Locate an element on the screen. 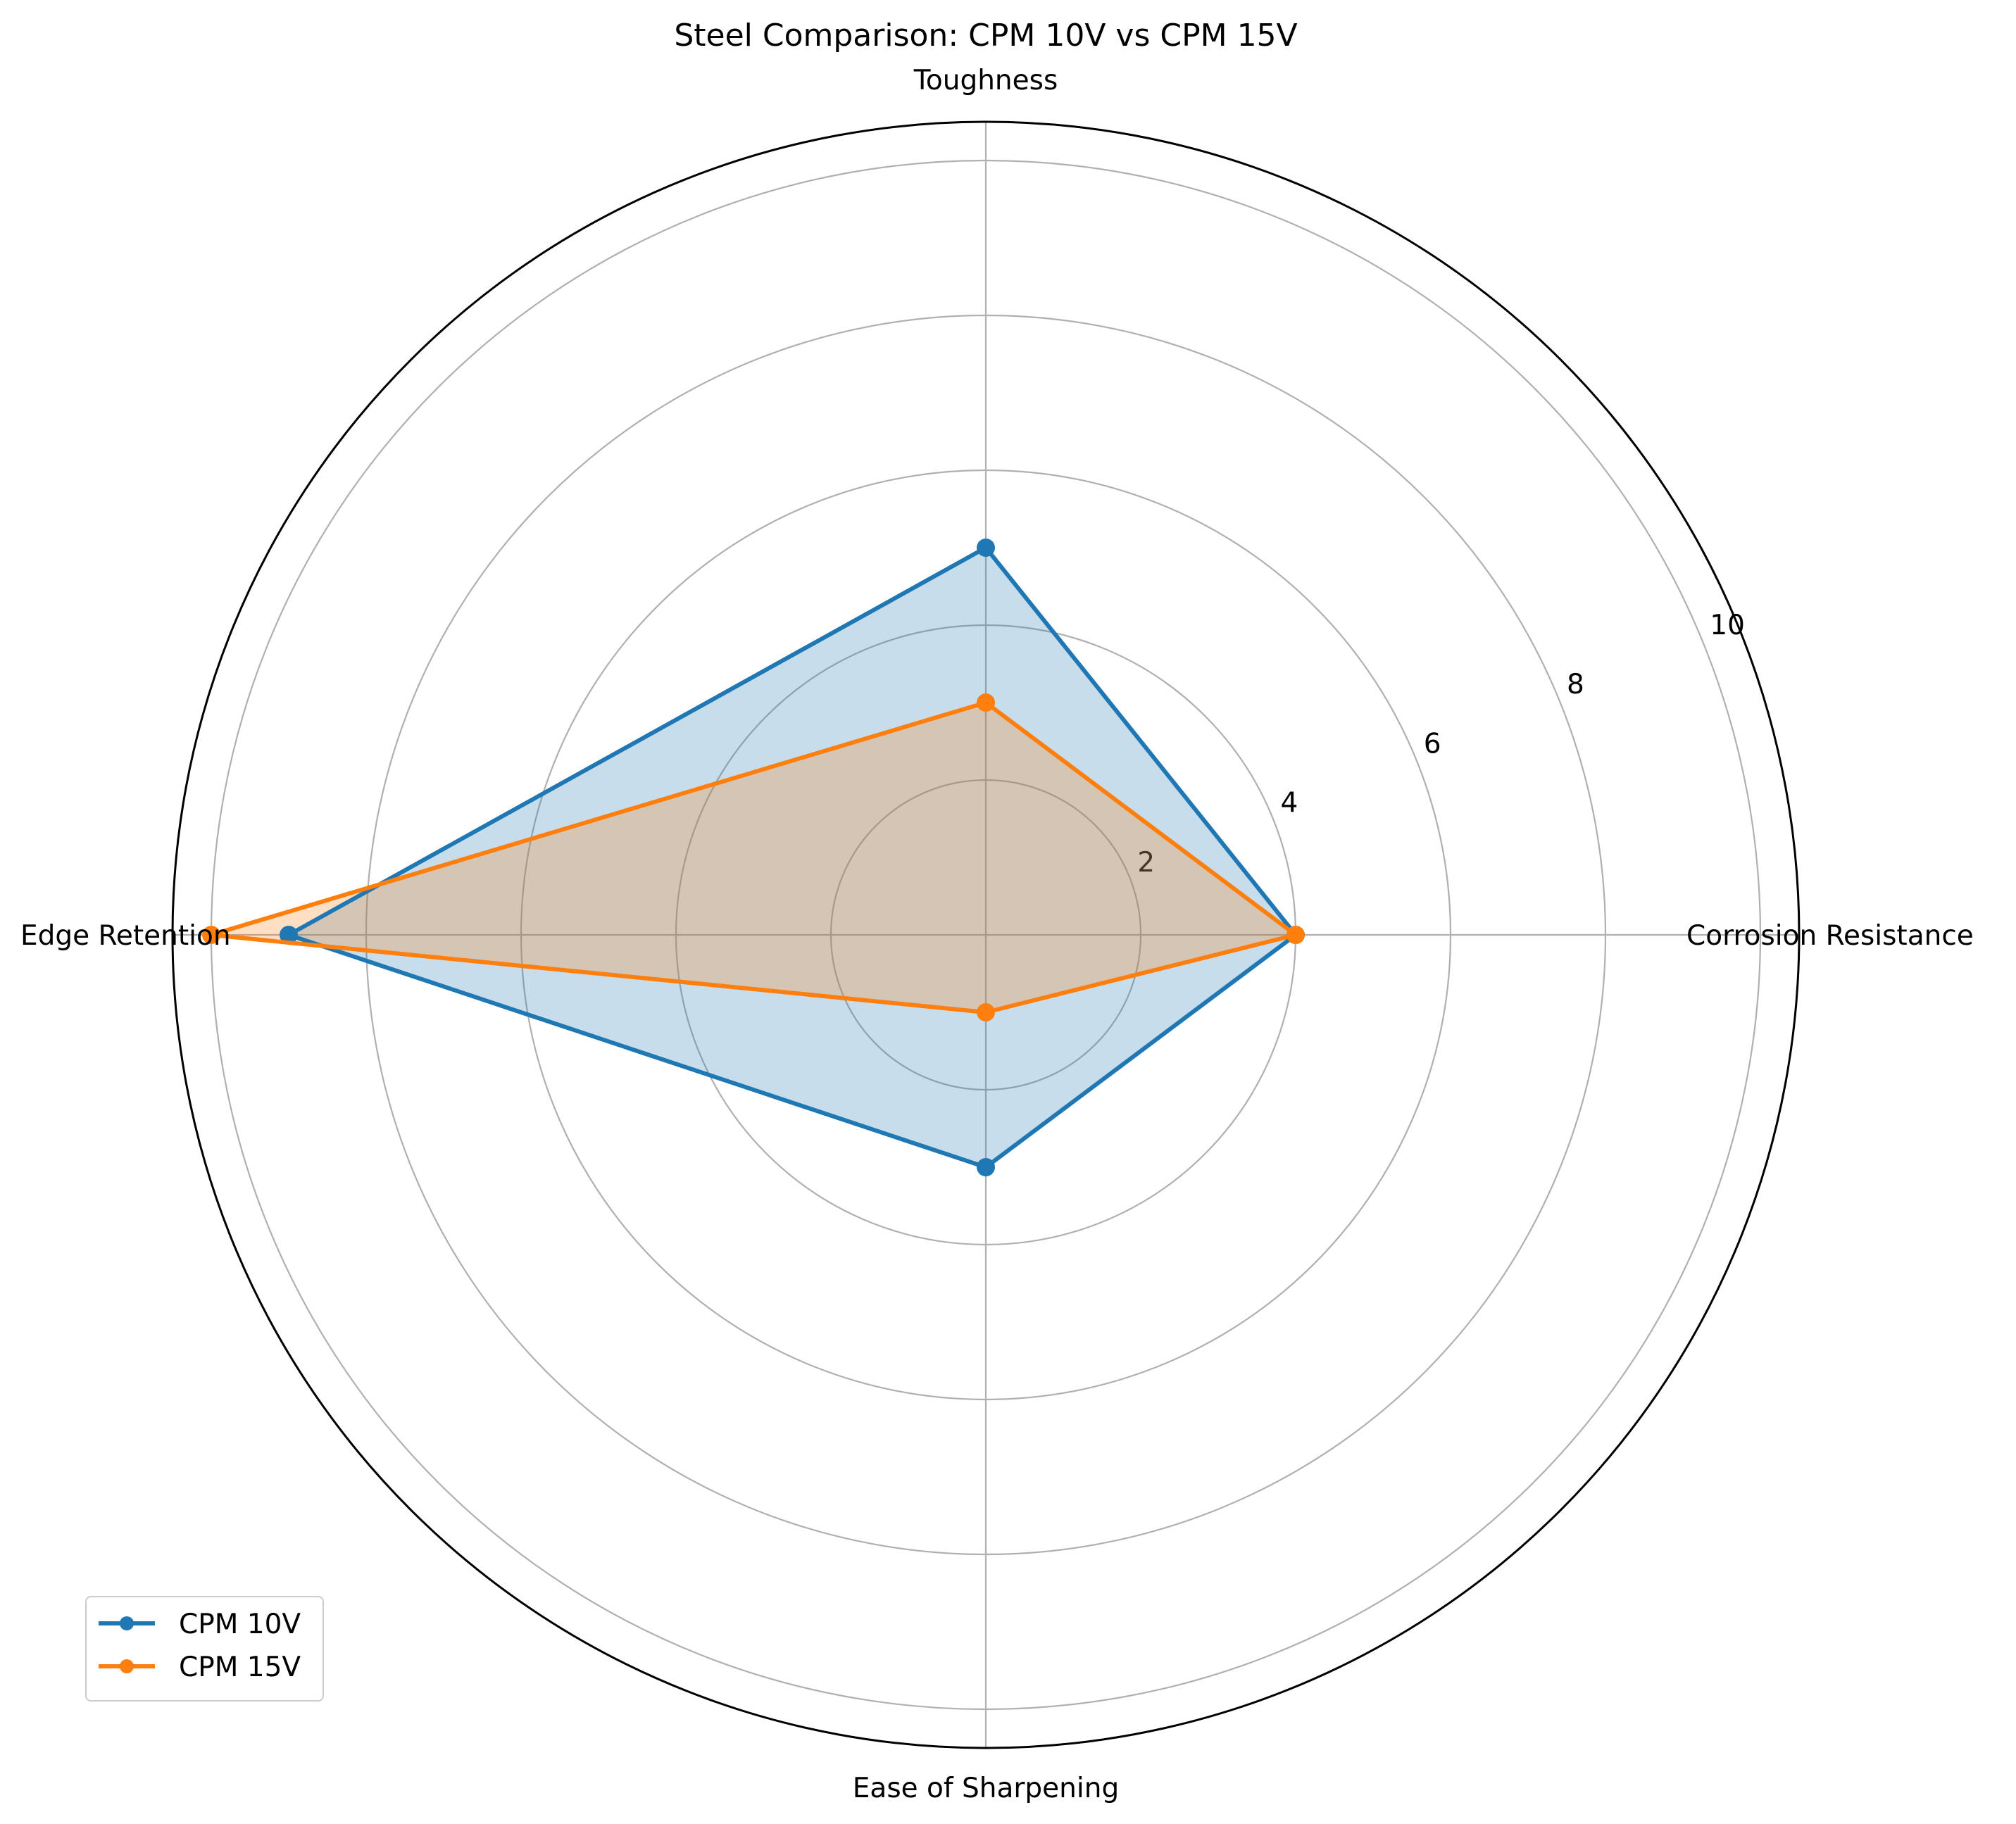 The image size is (2016, 1824). legend-marker-cpm-15v is located at coordinates (127, 1666).